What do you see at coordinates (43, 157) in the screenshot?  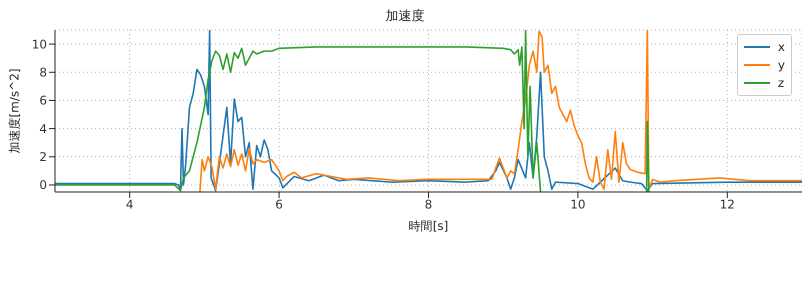 I see `y-tick-label: 2` at bounding box center [43, 157].